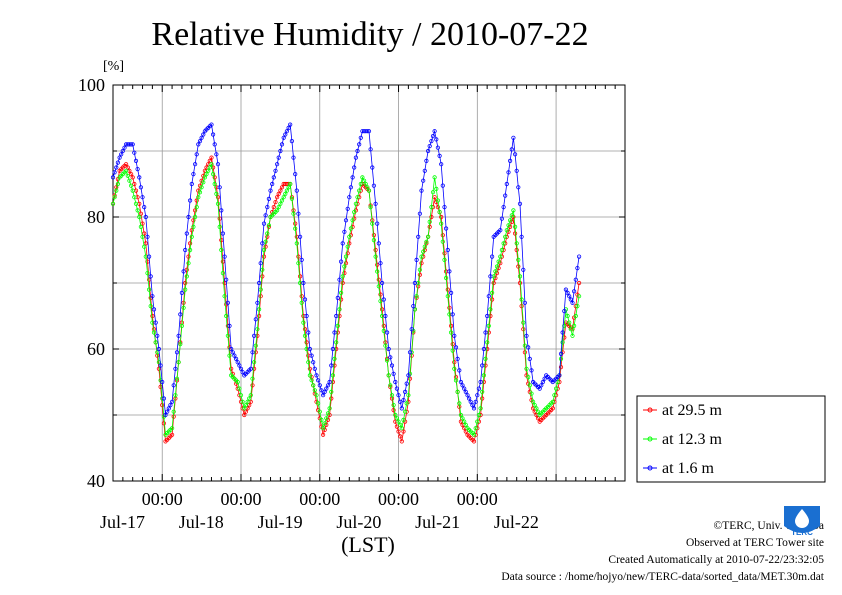 This screenshot has width=842, height=595. What do you see at coordinates (162, 499) in the screenshot?
I see `x-tick-time-label: 00:00` at bounding box center [162, 499].